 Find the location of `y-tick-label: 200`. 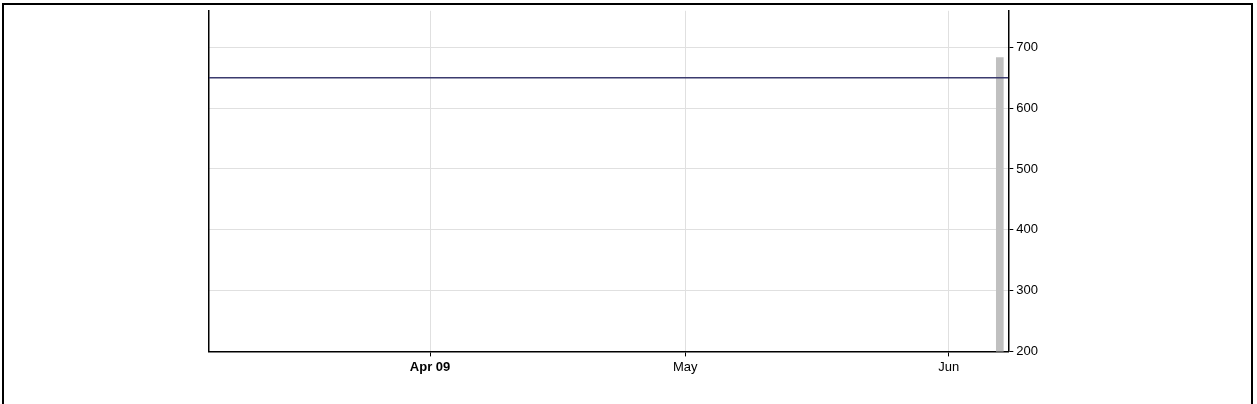

y-tick-label: 200 is located at coordinates (1027, 350).